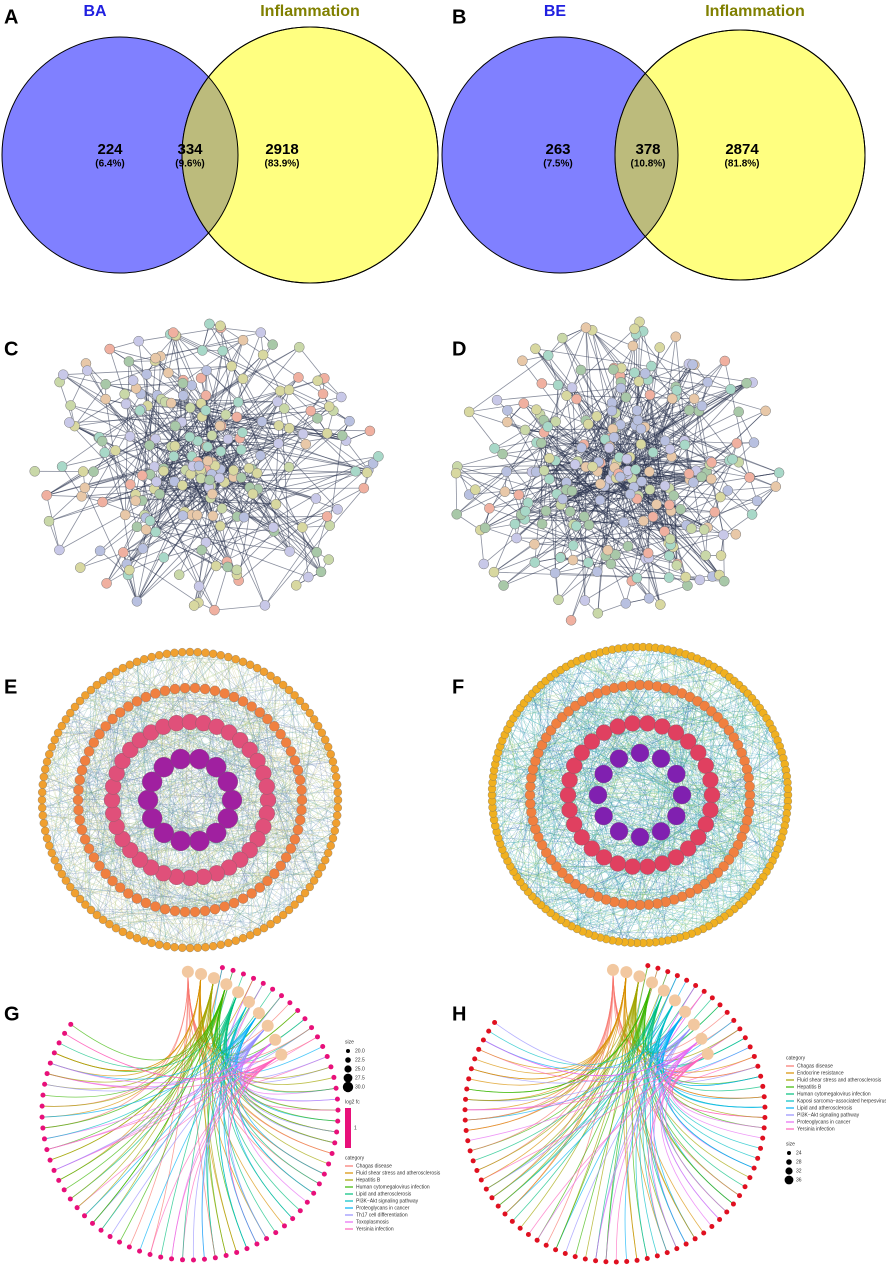  I want to click on legend-label: 28, so click(799, 1162).